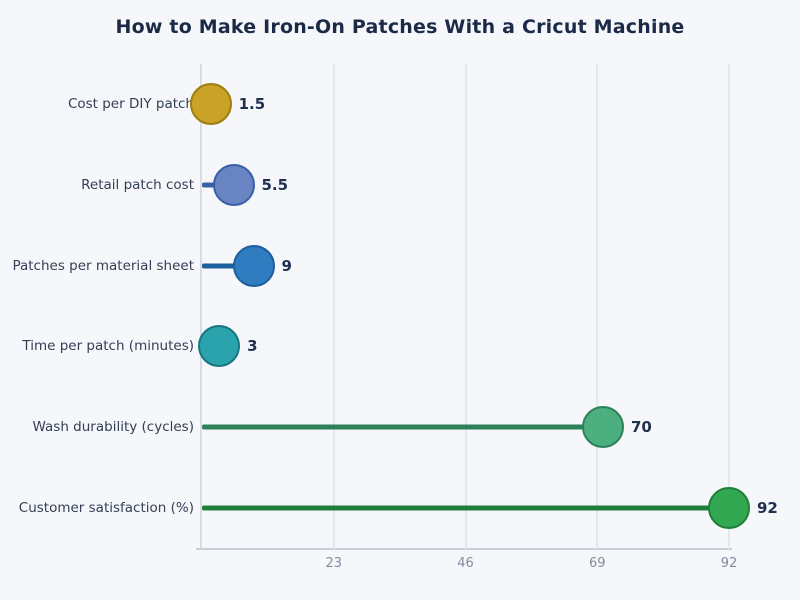 The width and height of the screenshot is (800, 600). Describe the element at coordinates (275, 185) in the screenshot. I see `value-label: 5.5` at that location.